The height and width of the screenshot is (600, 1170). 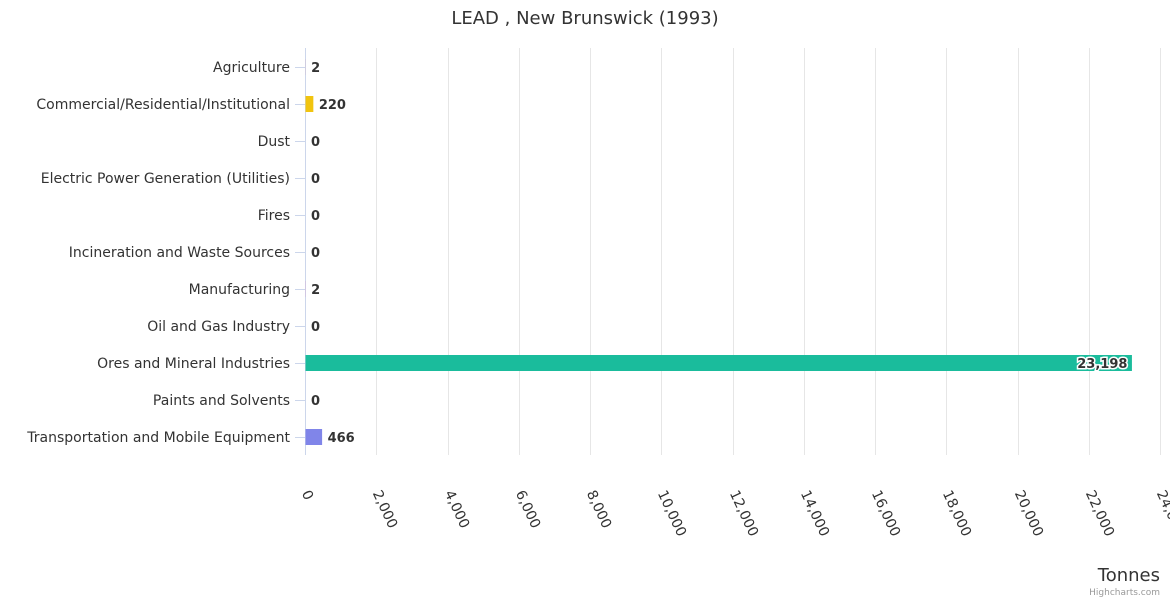 What do you see at coordinates (158, 438) in the screenshot?
I see `category-label: Transportation and Mobile Equipment` at bounding box center [158, 438].